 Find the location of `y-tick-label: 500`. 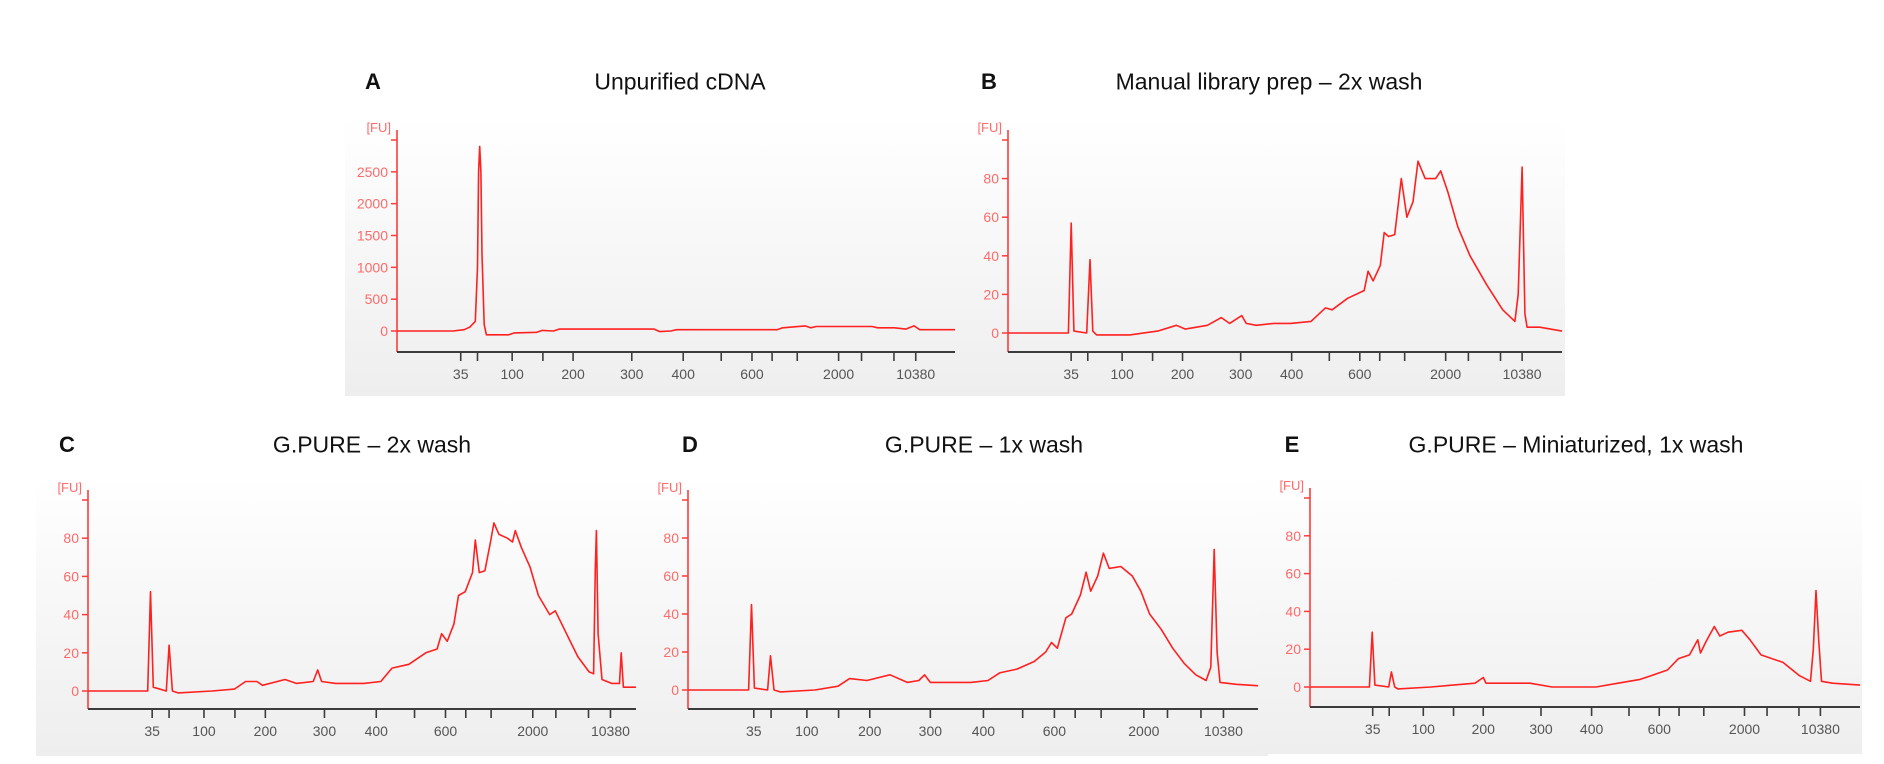

y-tick-label: 500 is located at coordinates (377, 299).